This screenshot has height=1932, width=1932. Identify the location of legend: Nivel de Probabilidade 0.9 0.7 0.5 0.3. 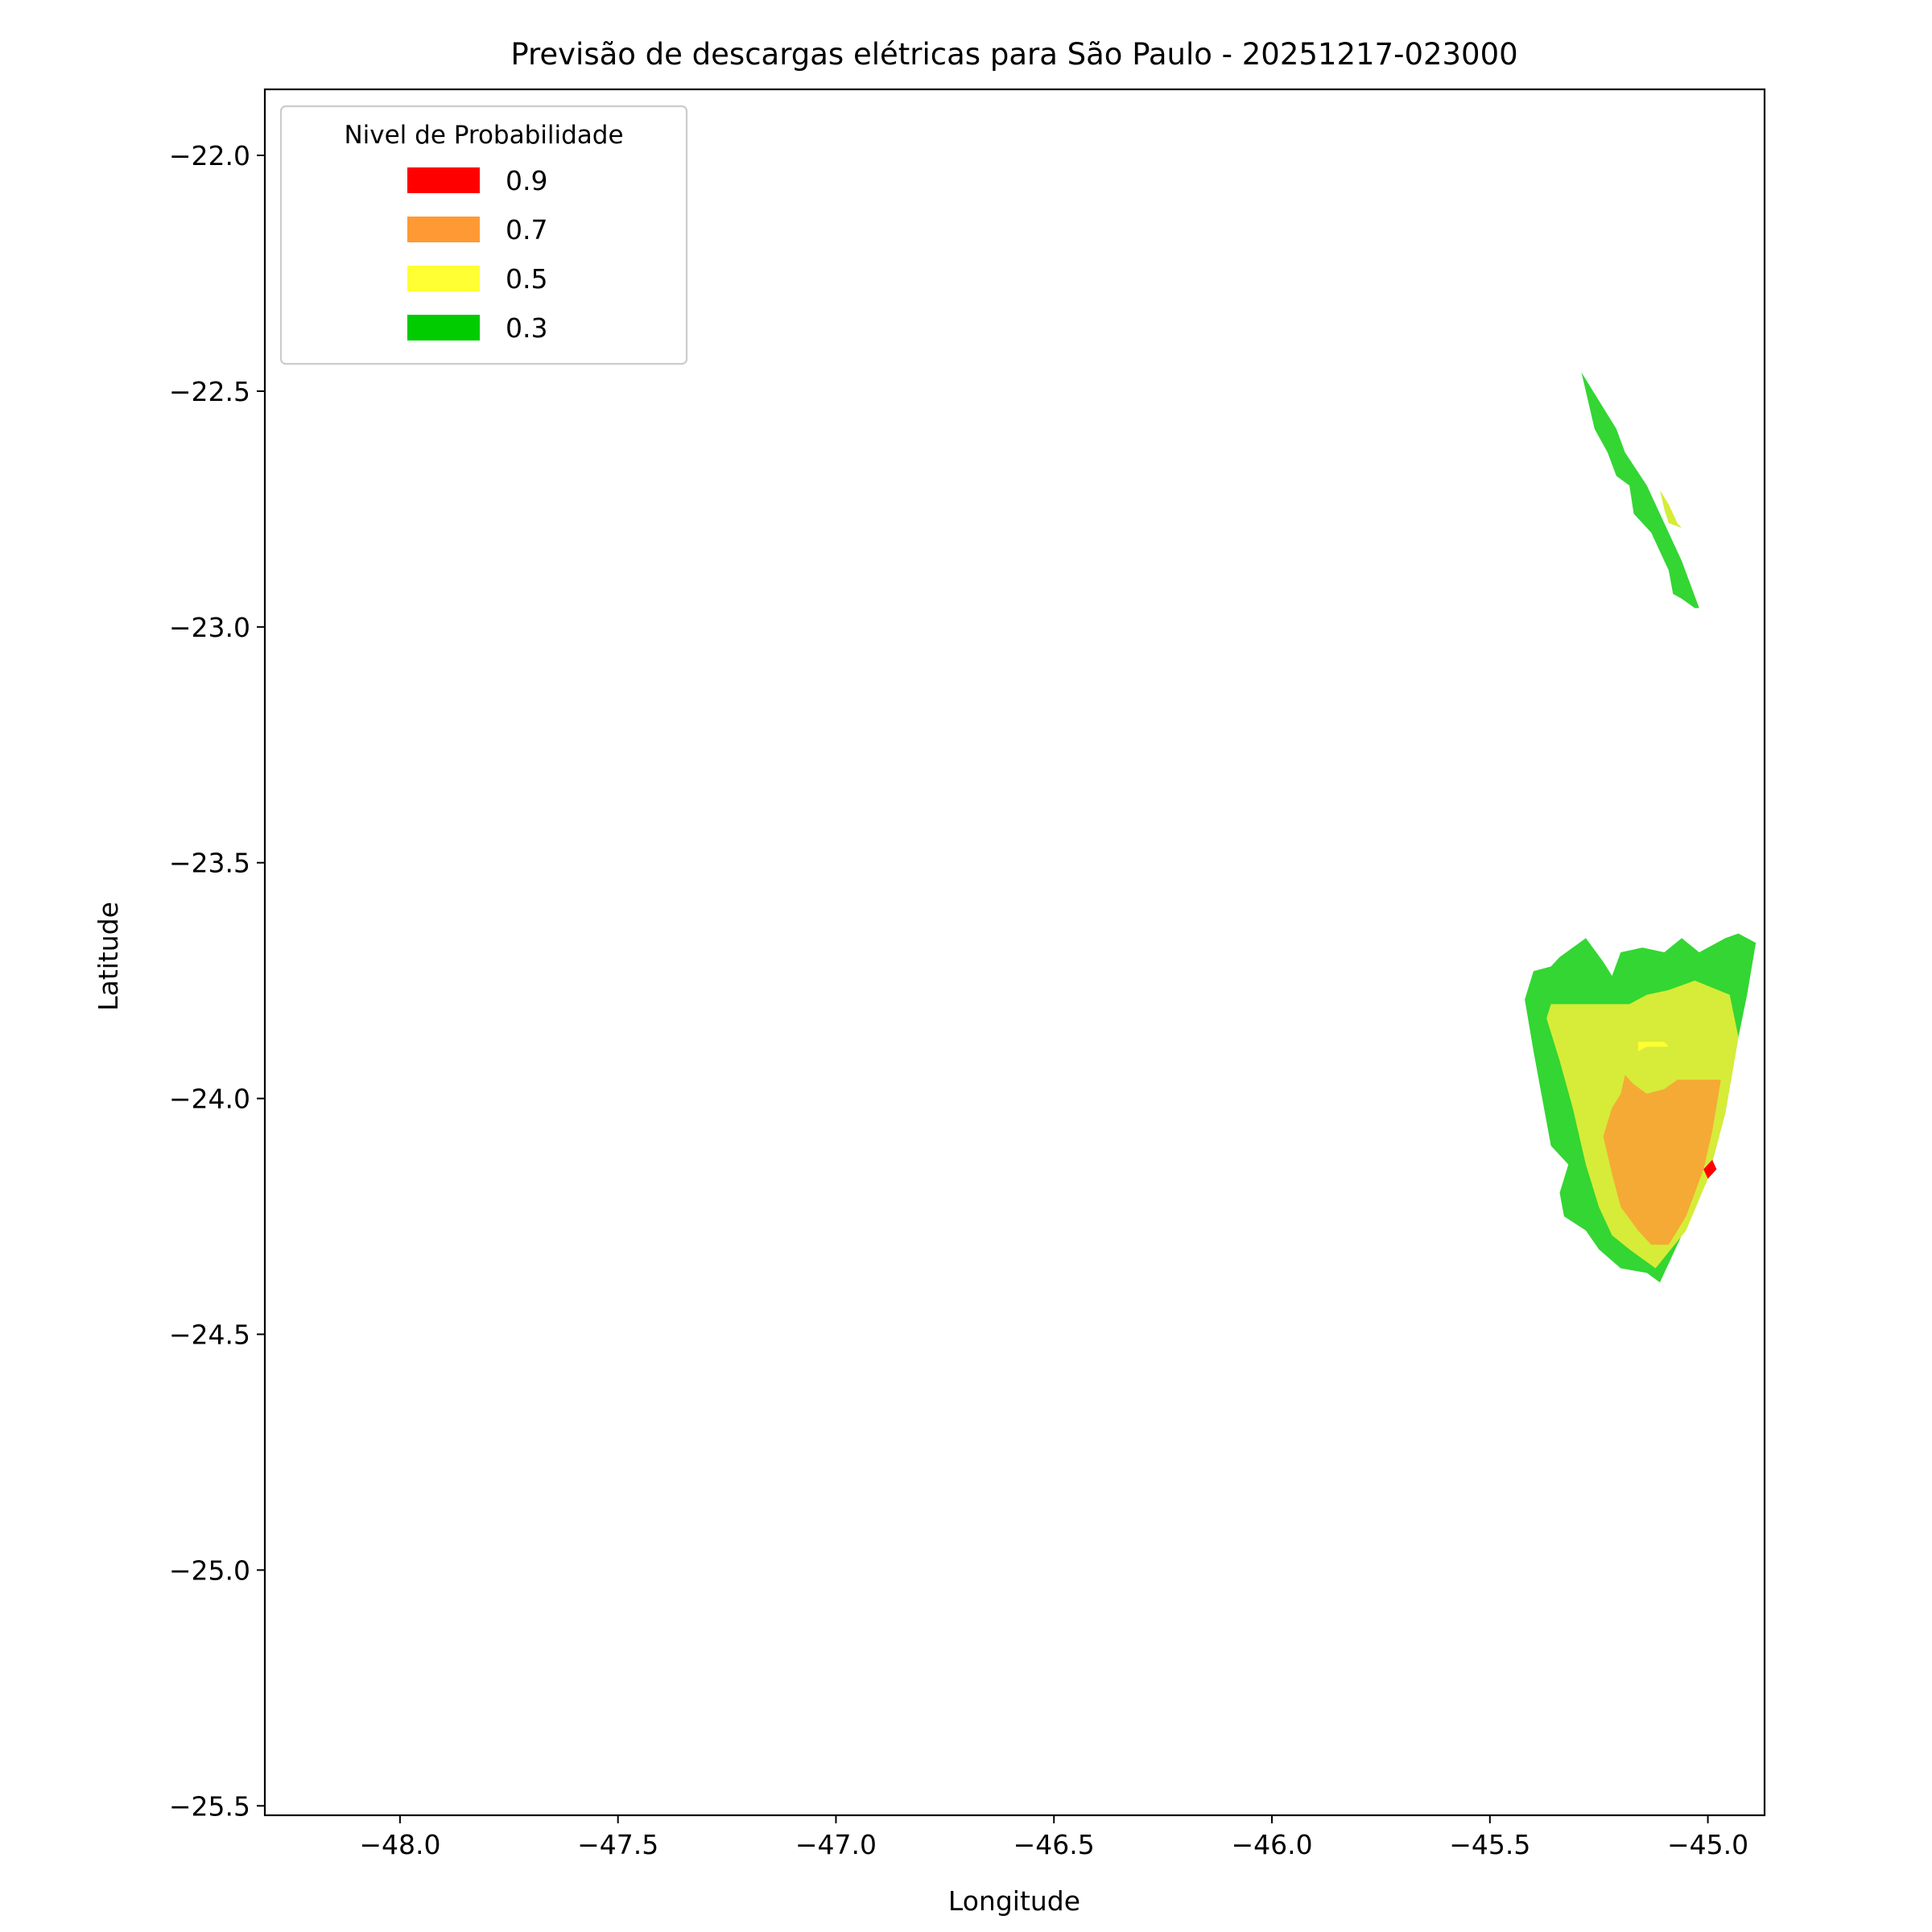
(483, 235).